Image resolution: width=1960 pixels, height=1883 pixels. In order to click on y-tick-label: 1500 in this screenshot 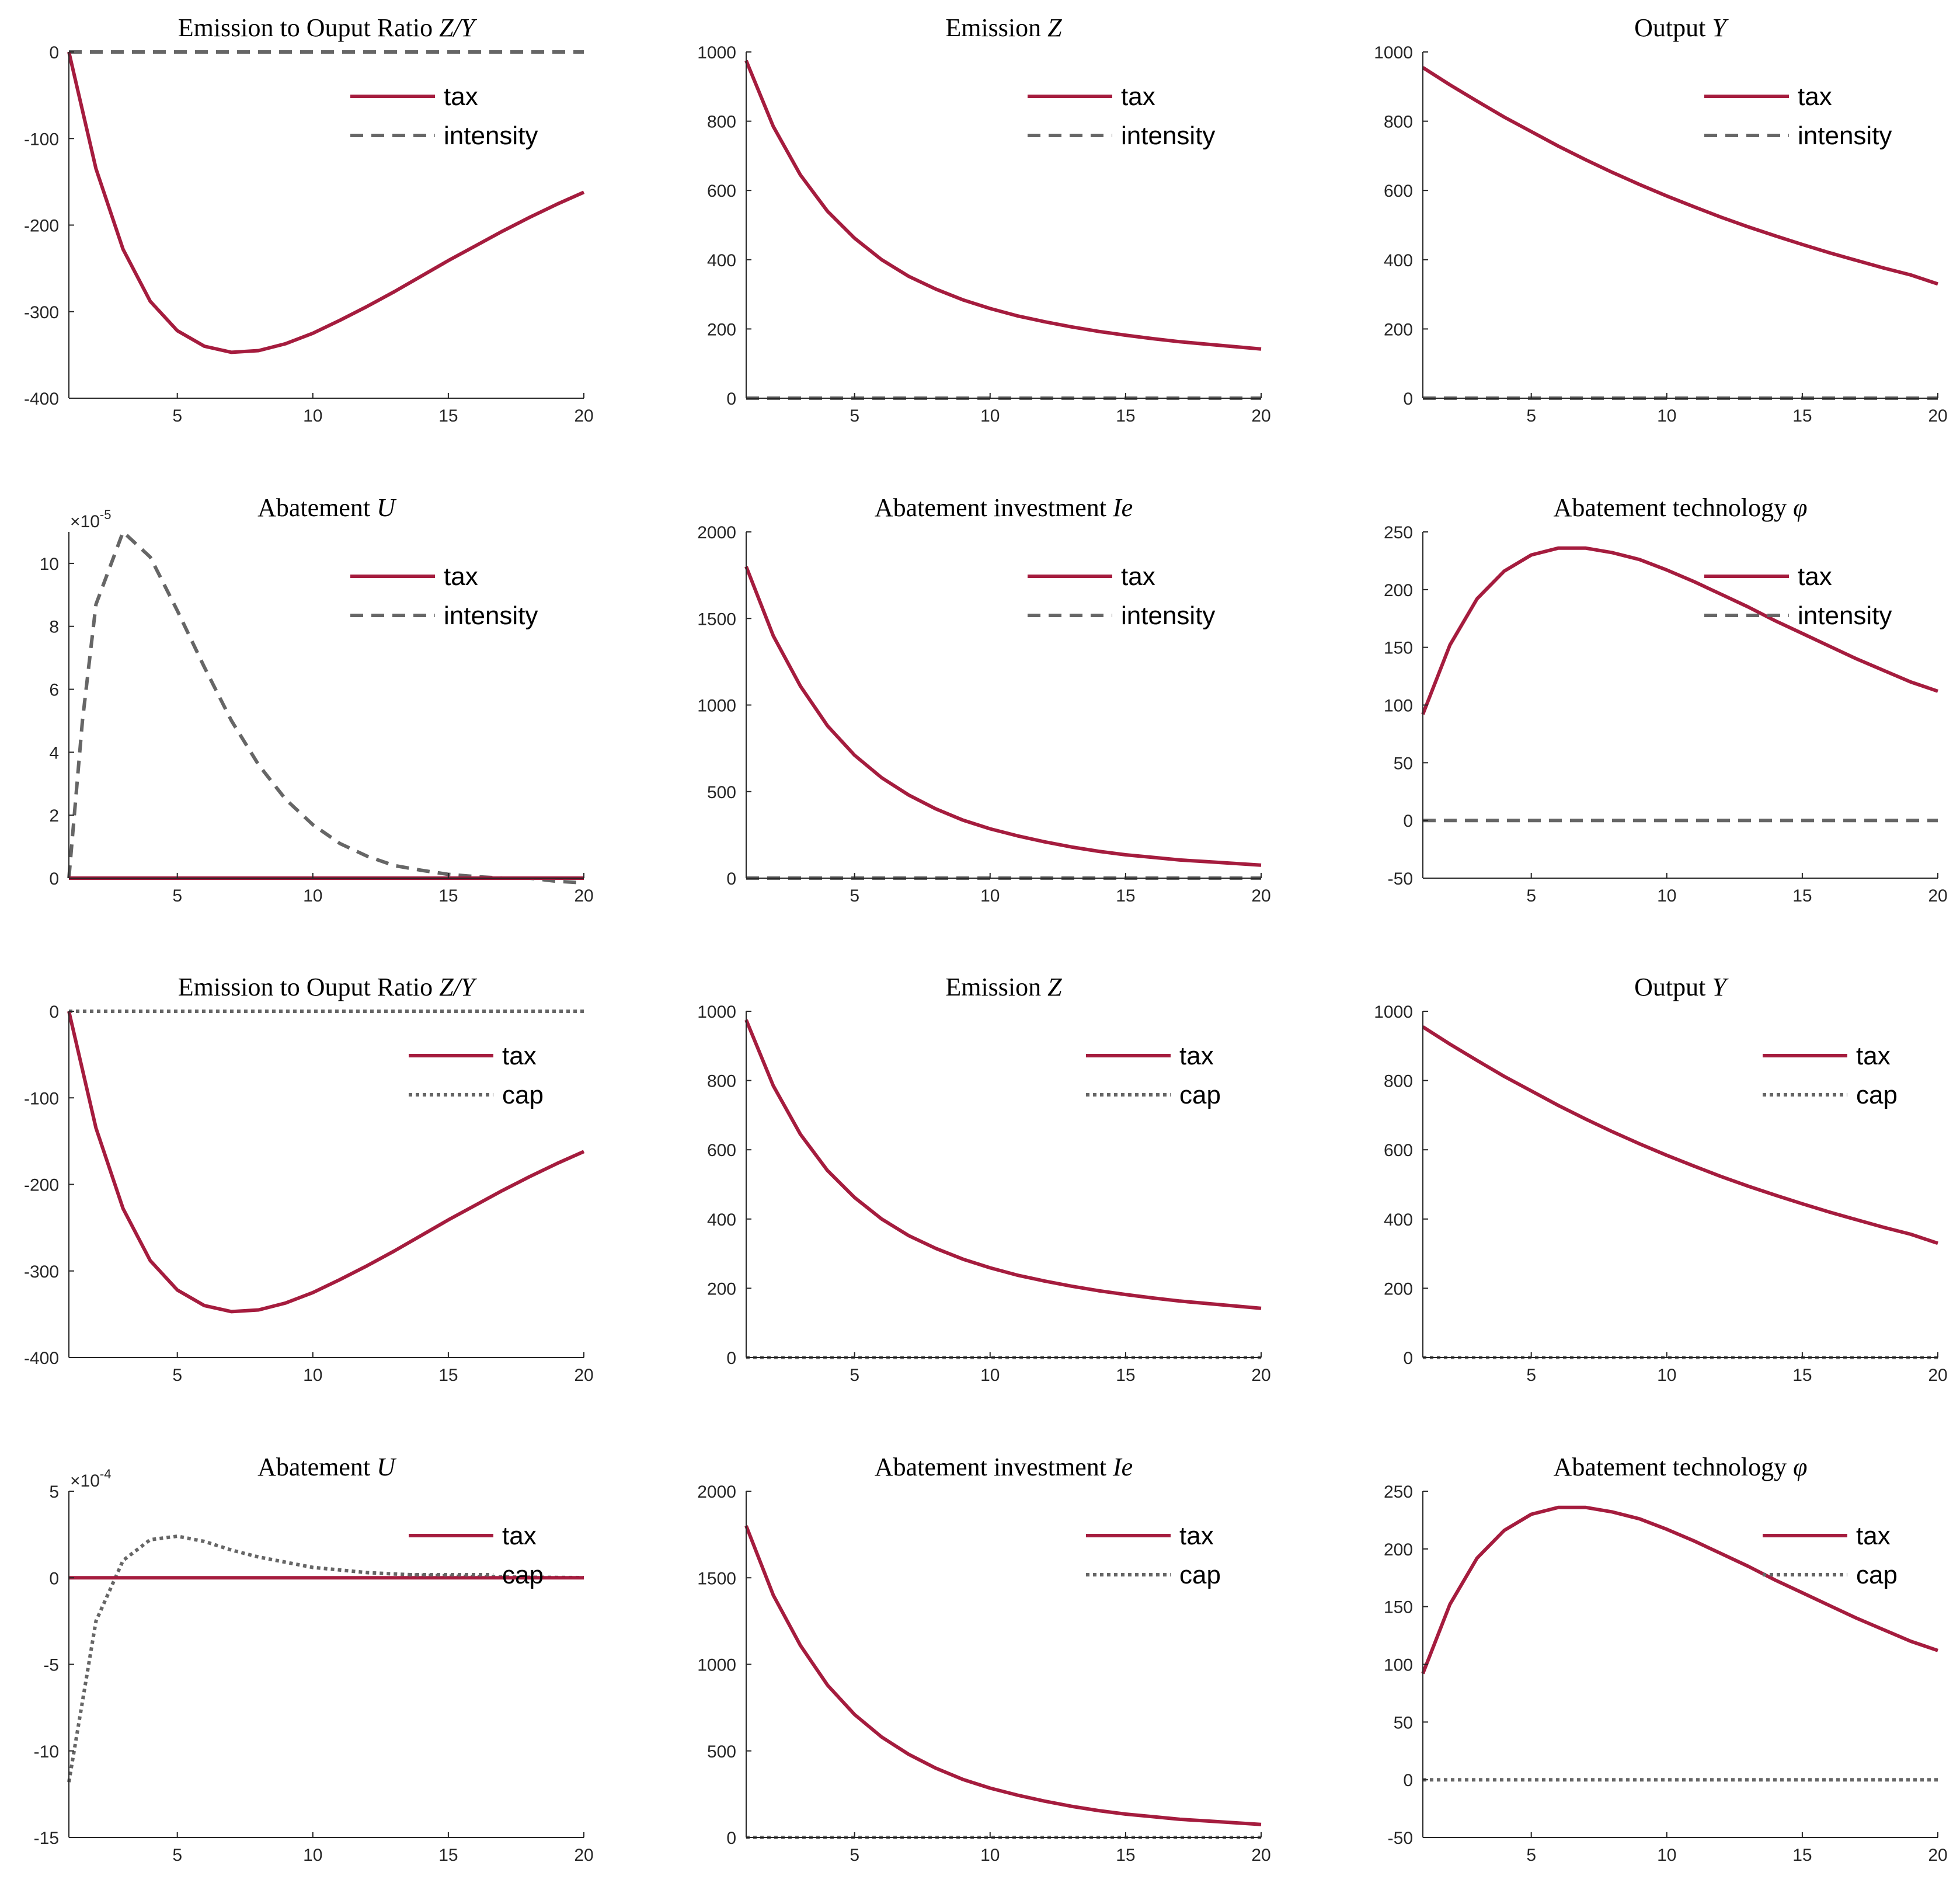, I will do `click(716, 619)`.